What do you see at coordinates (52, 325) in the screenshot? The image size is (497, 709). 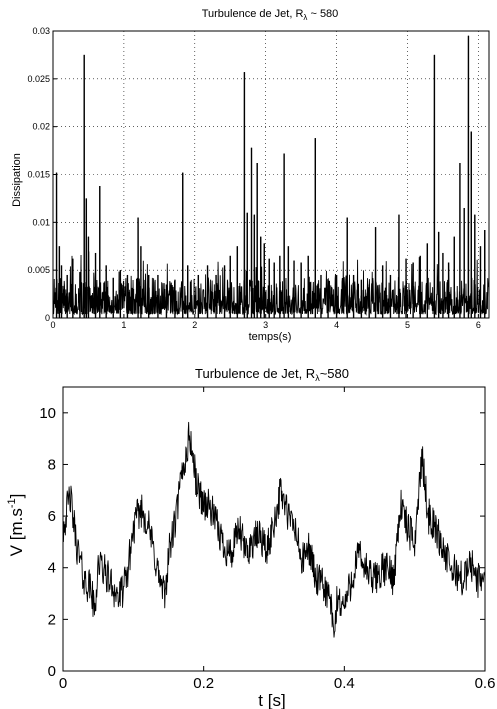 I see `chart1-x-tick-label: 0` at bounding box center [52, 325].